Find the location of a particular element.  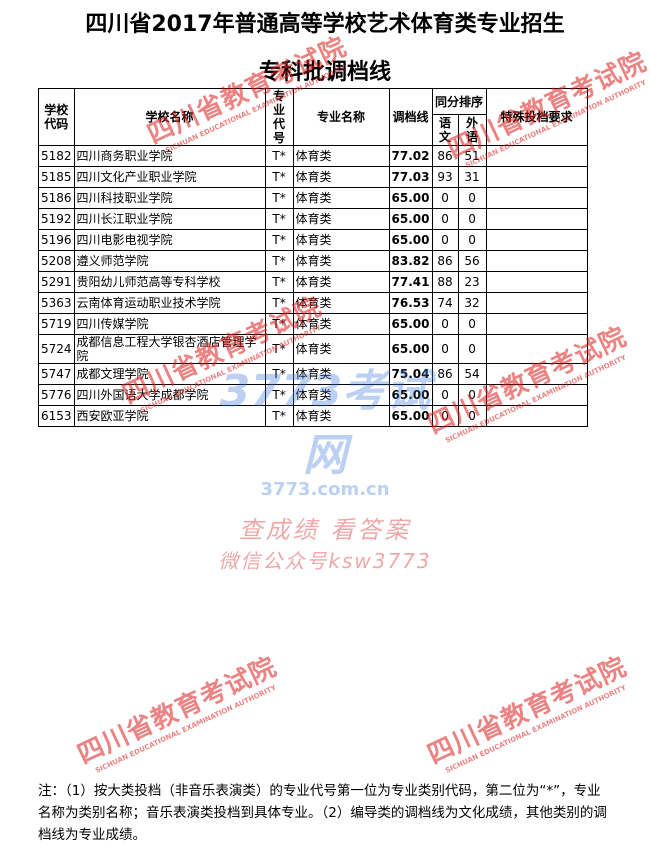

table-row: 5291 贵阳幼儿师范高等专科学校 T* 体育类 77.41 88 23 is located at coordinates (313, 282).